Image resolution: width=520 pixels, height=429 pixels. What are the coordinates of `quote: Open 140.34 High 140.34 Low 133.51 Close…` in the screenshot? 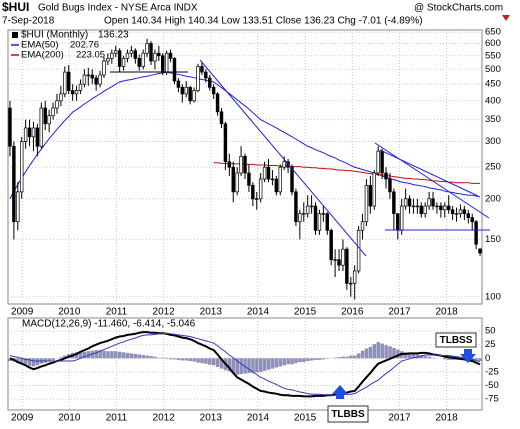 It's located at (263, 21).